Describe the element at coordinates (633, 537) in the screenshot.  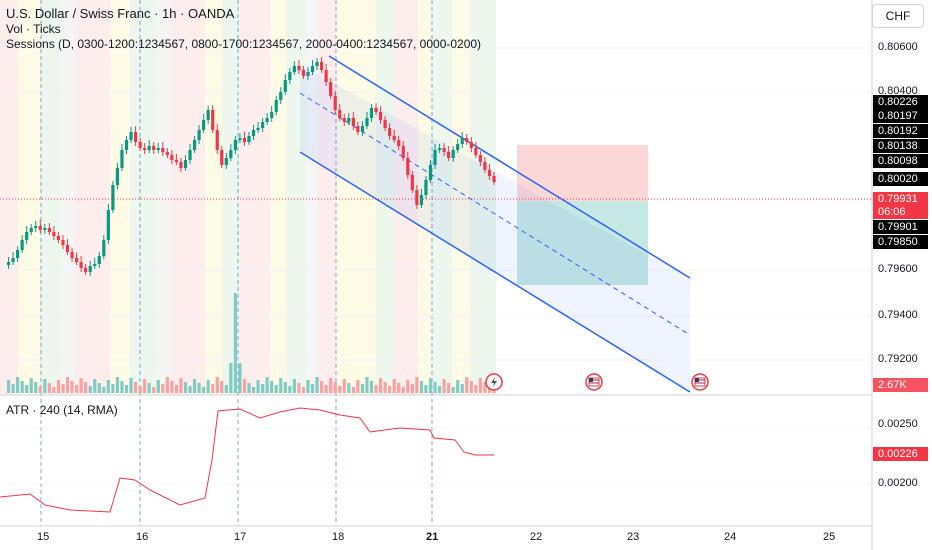
I see `time-tick-label: 23` at that location.